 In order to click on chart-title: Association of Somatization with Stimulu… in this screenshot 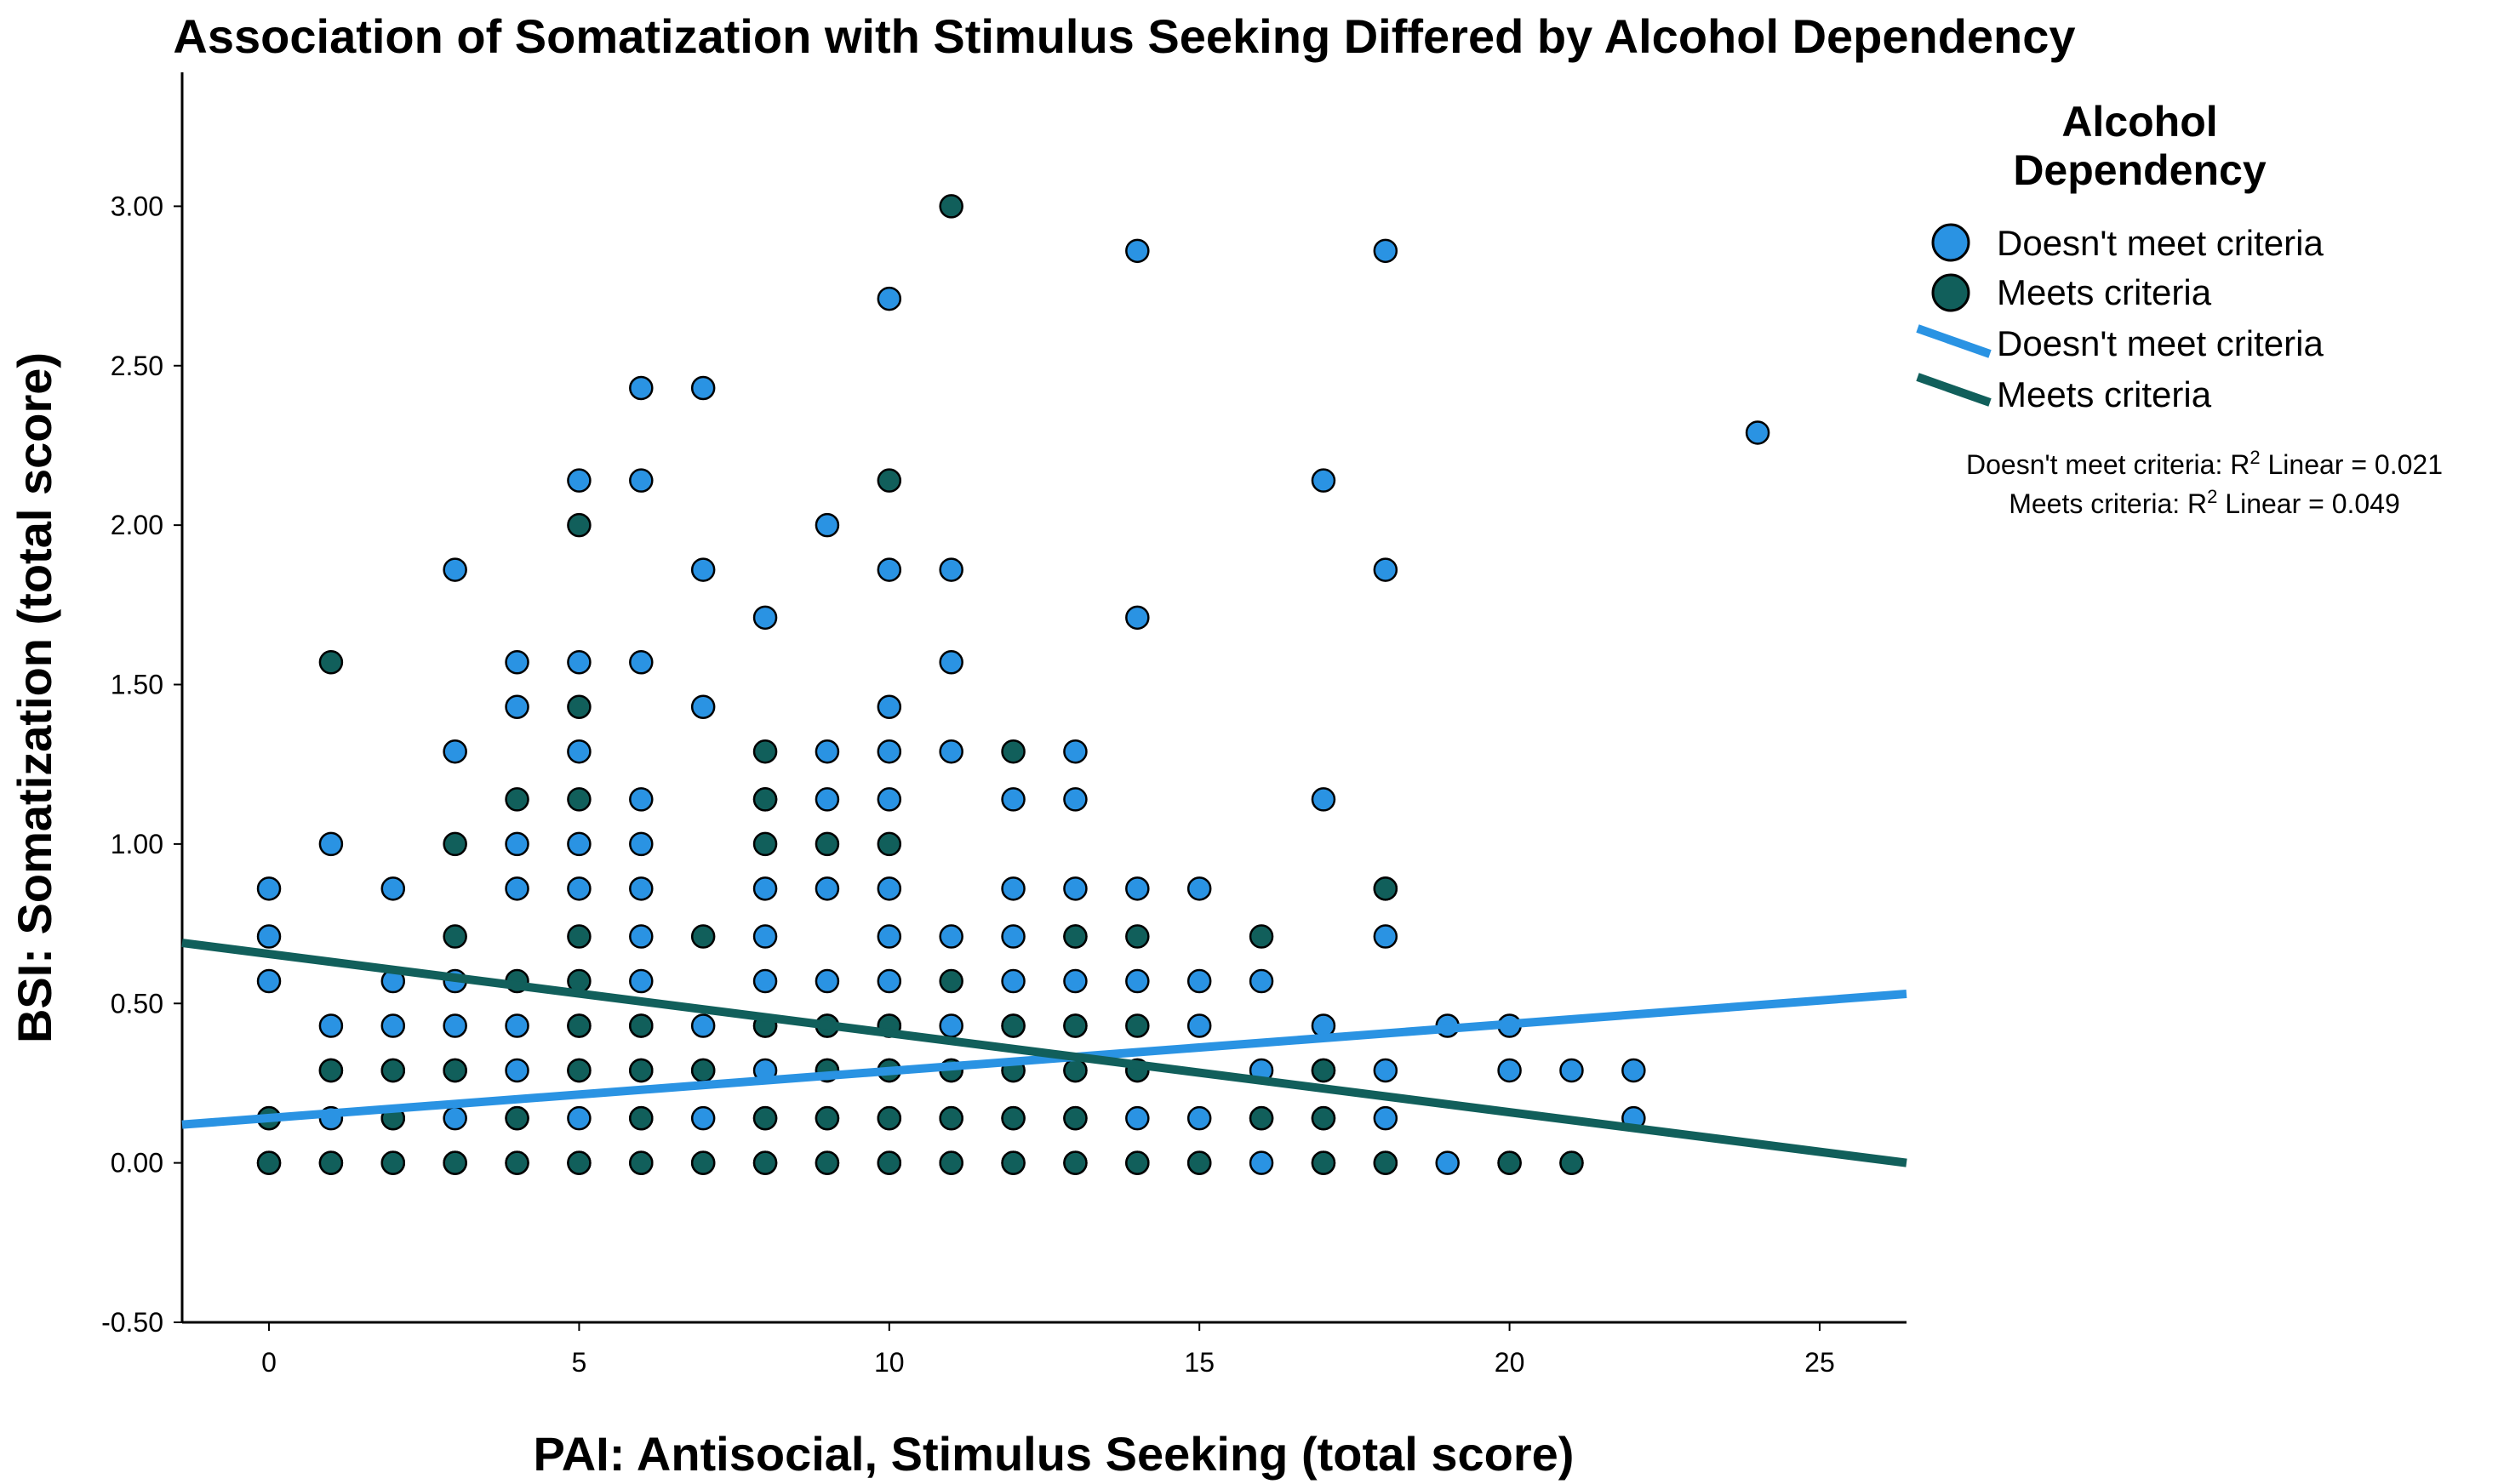, I will do `click(1124, 36)`.